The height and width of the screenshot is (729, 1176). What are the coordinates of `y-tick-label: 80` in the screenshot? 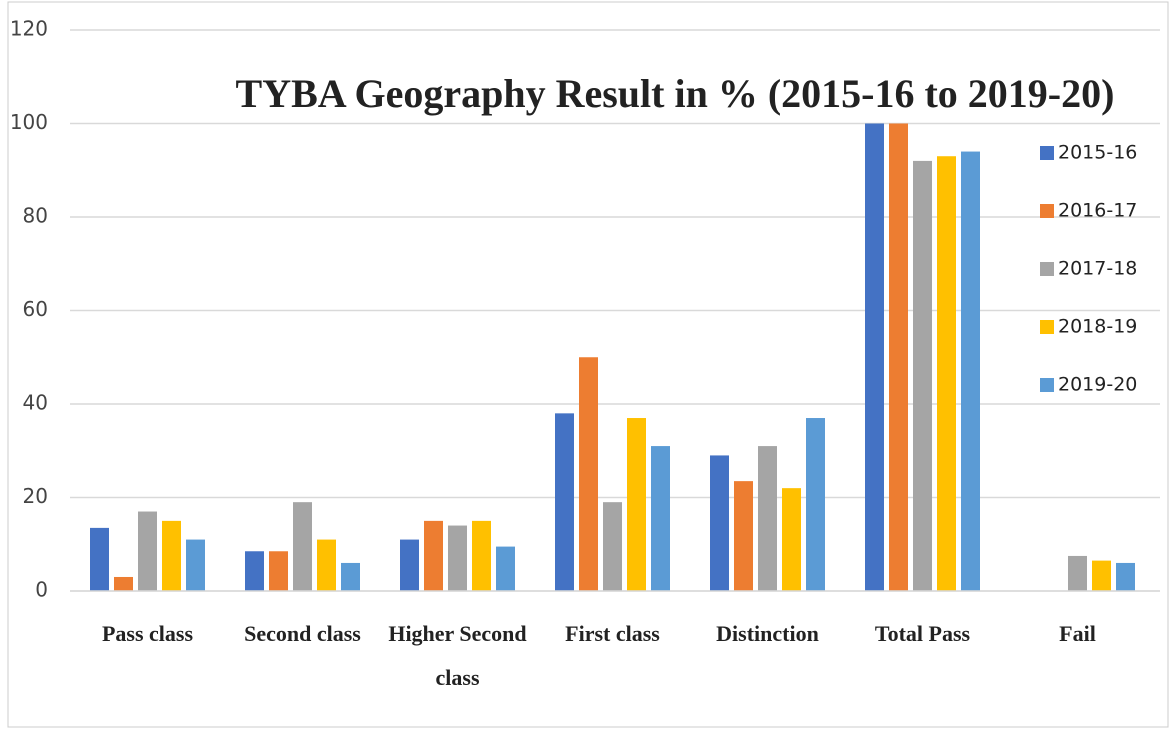 It's located at (35, 216).